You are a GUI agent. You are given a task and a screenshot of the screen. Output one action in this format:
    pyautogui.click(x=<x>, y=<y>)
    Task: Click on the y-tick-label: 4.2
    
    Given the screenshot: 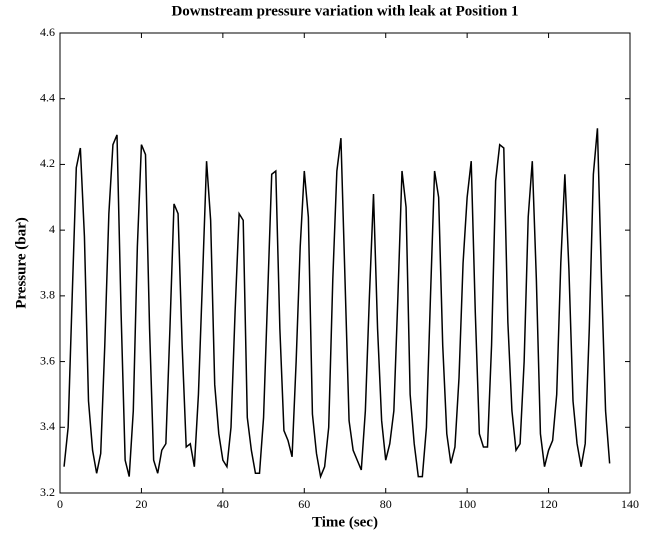 What is the action you would take?
    pyautogui.click(x=47, y=163)
    